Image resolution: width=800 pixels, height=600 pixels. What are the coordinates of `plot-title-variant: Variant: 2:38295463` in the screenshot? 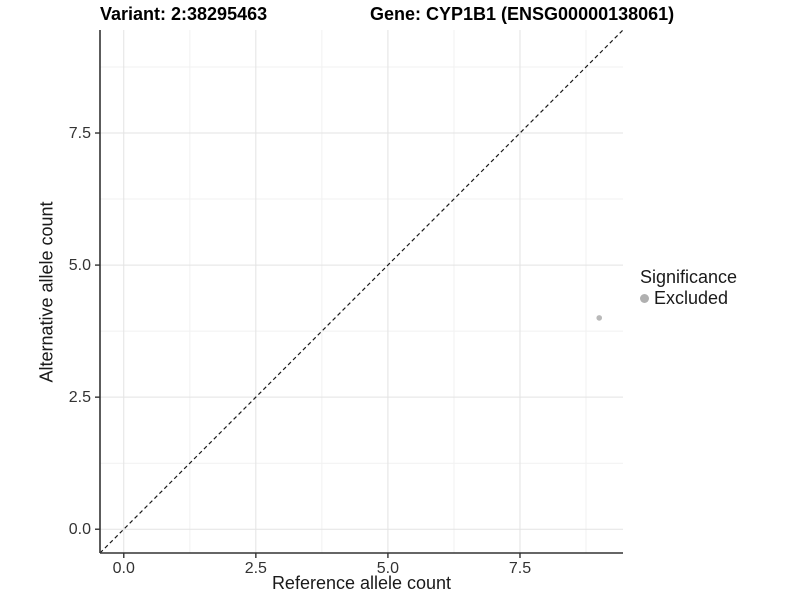 It's located at (184, 14).